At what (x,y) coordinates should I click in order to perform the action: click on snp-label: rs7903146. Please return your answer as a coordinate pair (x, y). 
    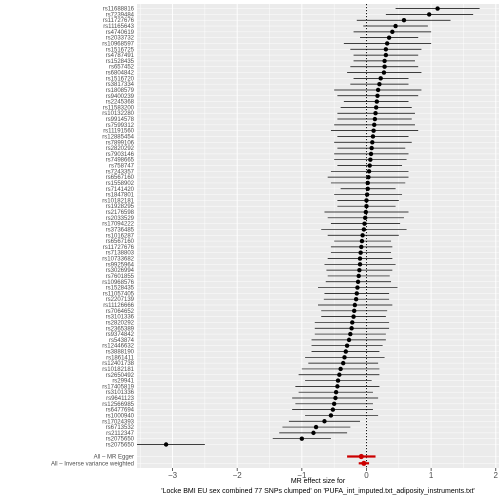
    Looking at the image, I should click on (120, 155).